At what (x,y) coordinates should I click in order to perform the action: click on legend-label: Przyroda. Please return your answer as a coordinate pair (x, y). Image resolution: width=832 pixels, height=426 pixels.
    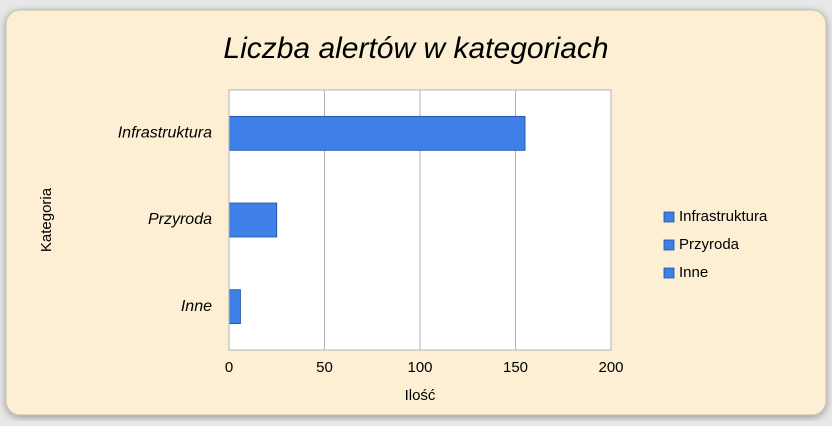
    Looking at the image, I should click on (709, 244).